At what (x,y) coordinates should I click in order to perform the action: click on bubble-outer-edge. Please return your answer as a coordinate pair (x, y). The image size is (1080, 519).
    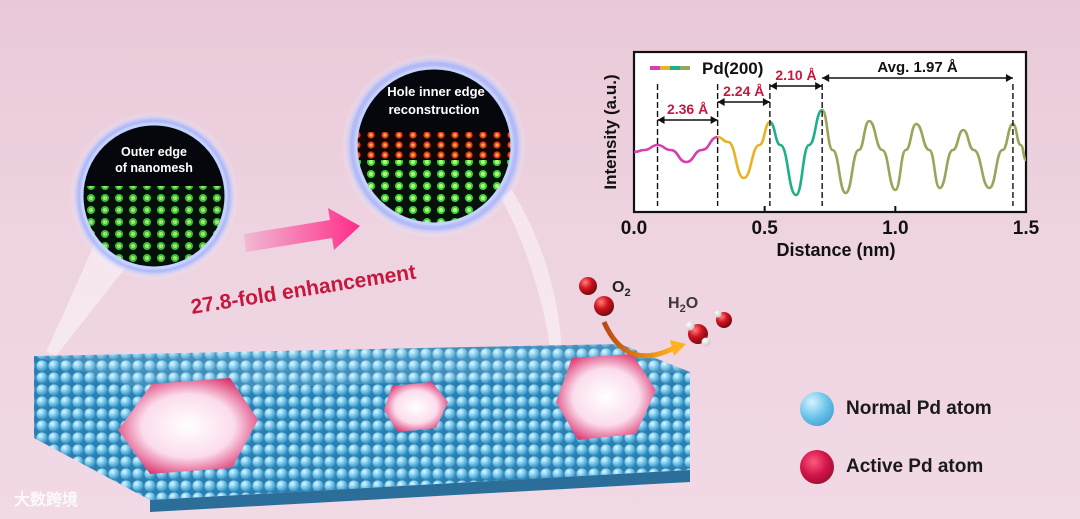
    Looking at the image, I should click on (154, 196).